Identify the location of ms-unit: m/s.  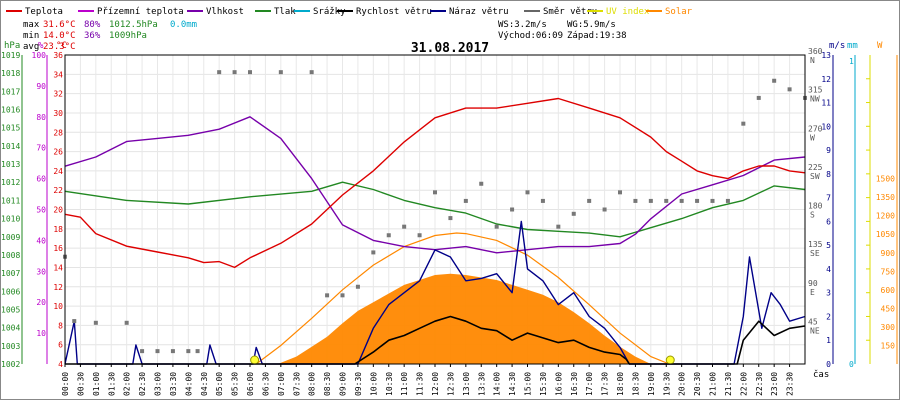
(837, 46).